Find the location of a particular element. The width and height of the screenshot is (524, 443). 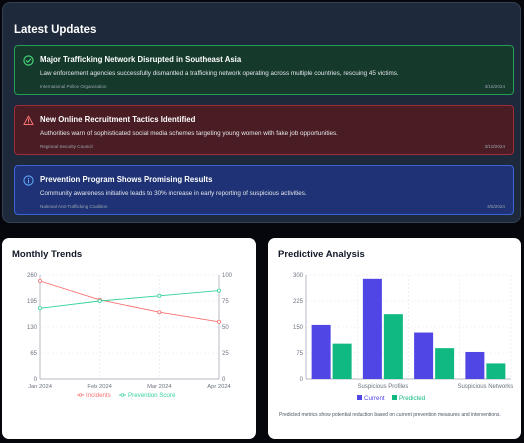

x-tick-label: Suspicious Profiles is located at coordinates (383, 387).